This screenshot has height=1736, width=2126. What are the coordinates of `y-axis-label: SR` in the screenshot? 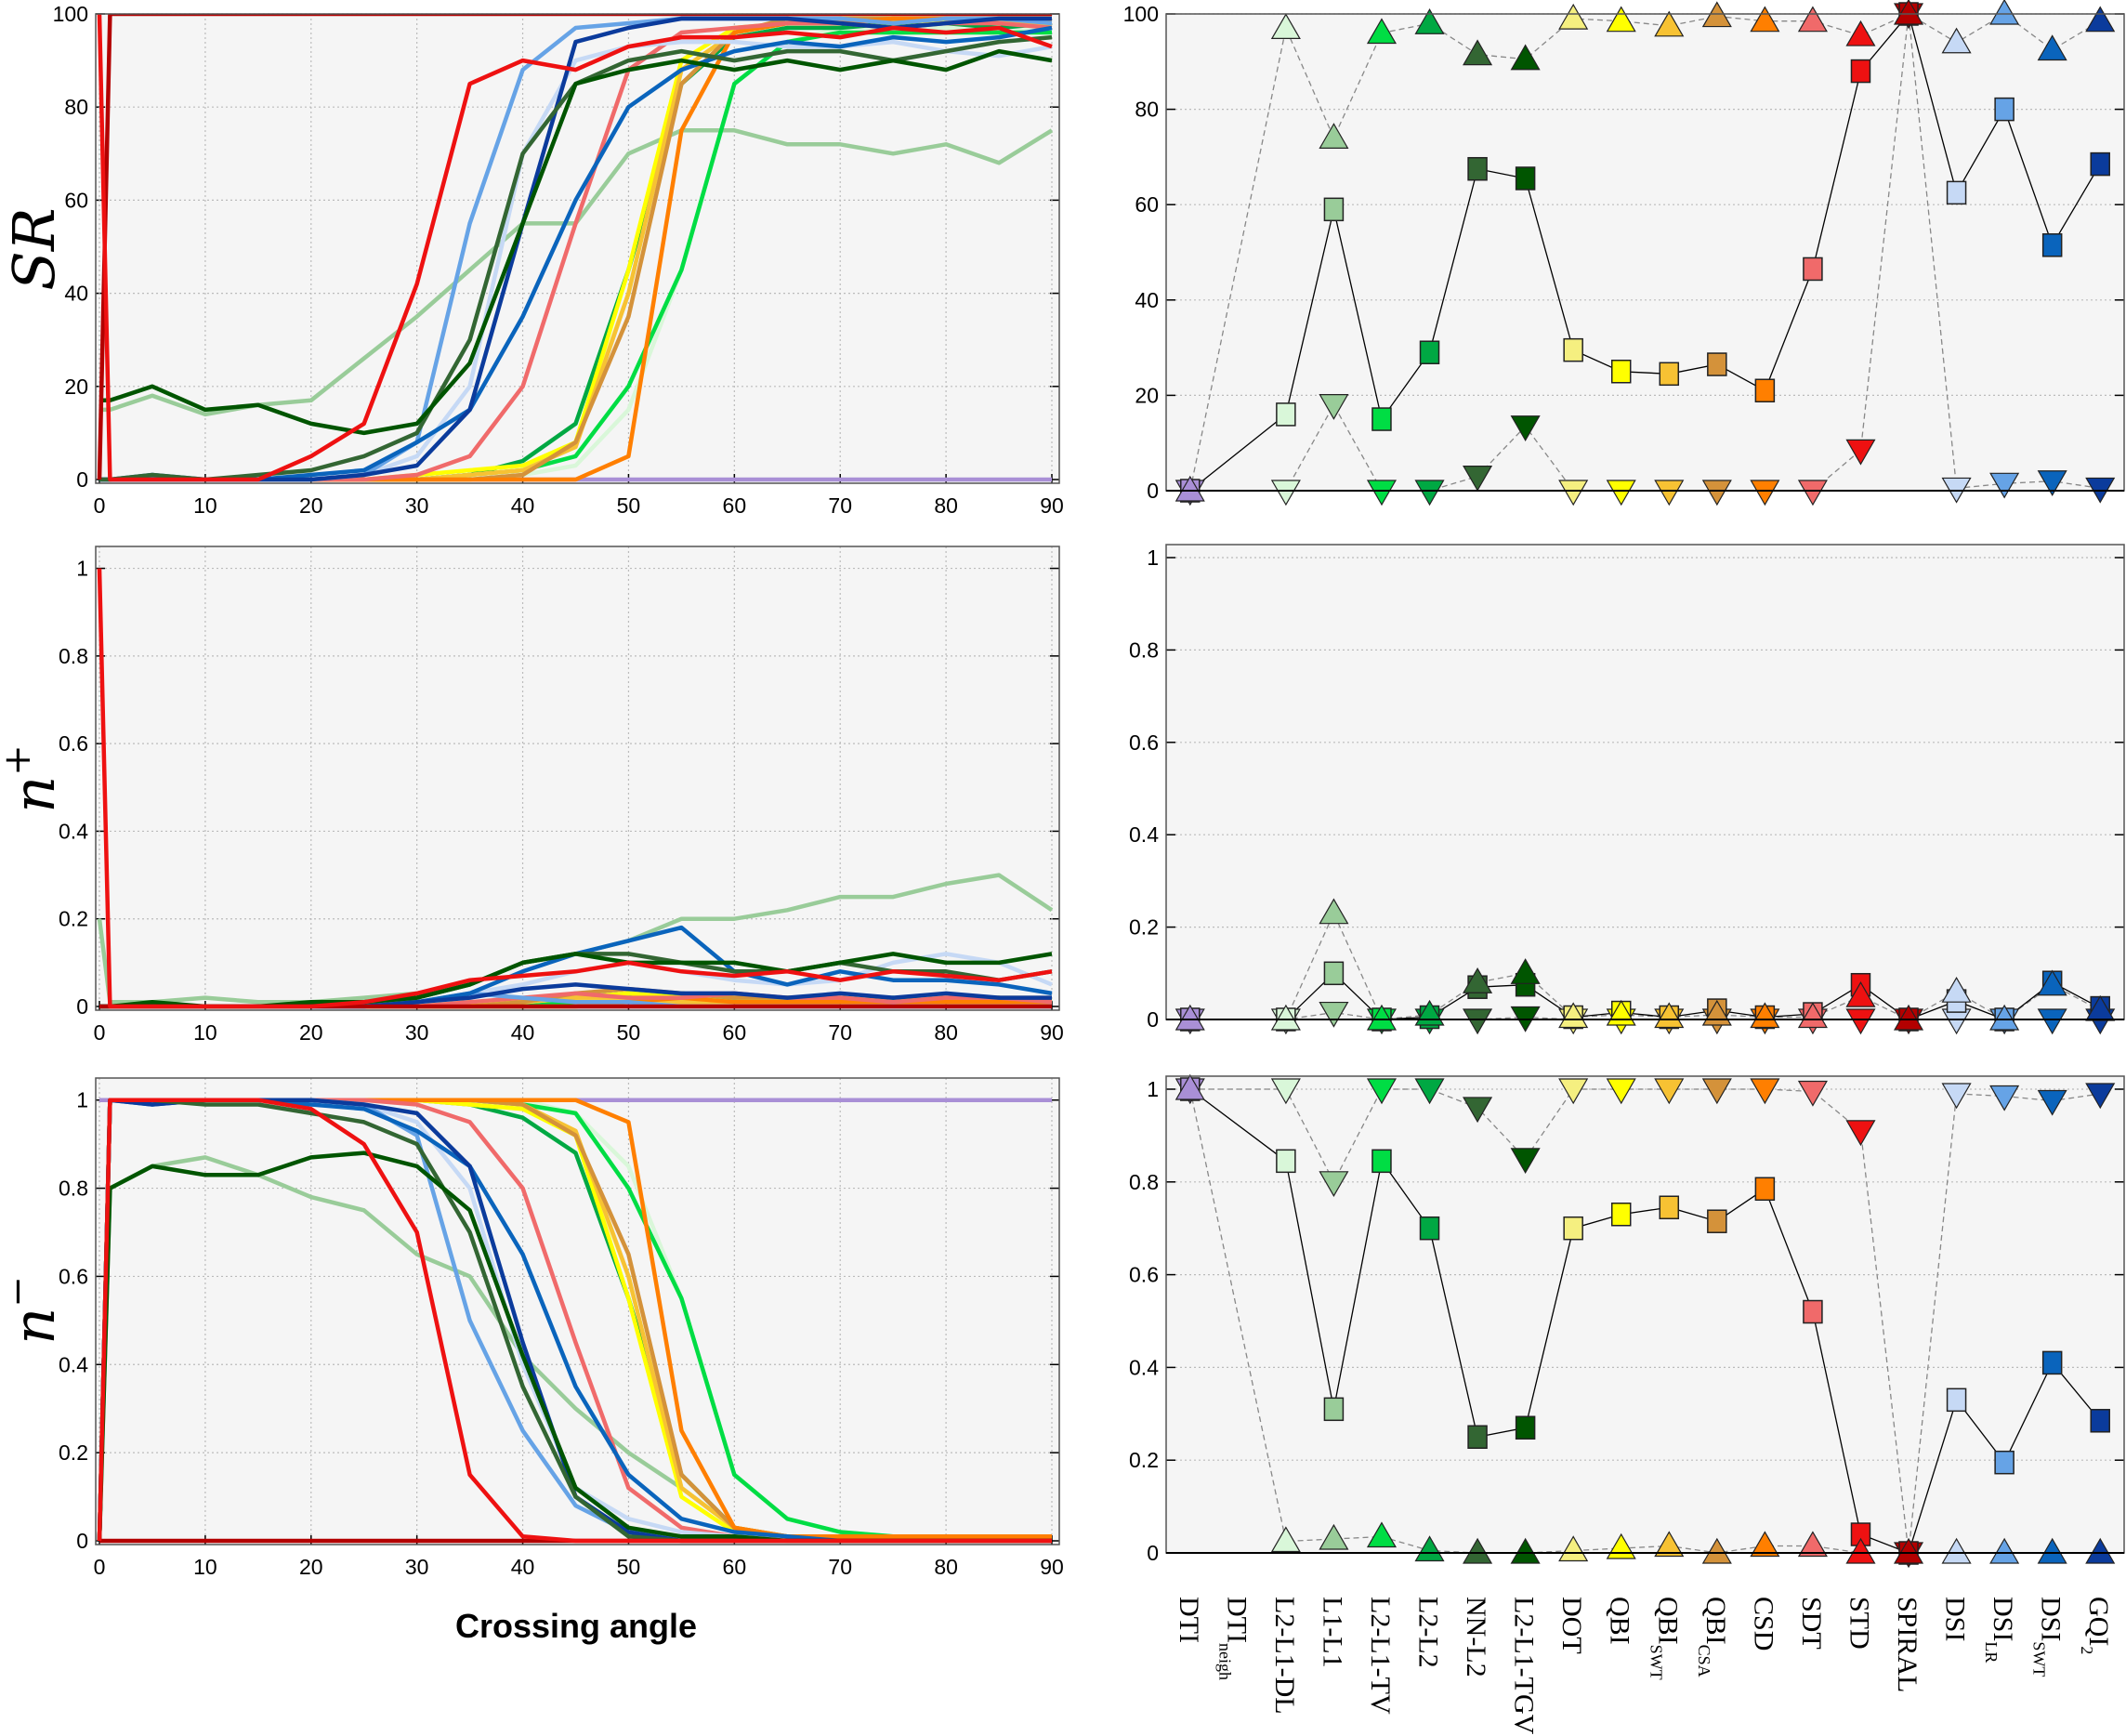 It's located at (34, 249).